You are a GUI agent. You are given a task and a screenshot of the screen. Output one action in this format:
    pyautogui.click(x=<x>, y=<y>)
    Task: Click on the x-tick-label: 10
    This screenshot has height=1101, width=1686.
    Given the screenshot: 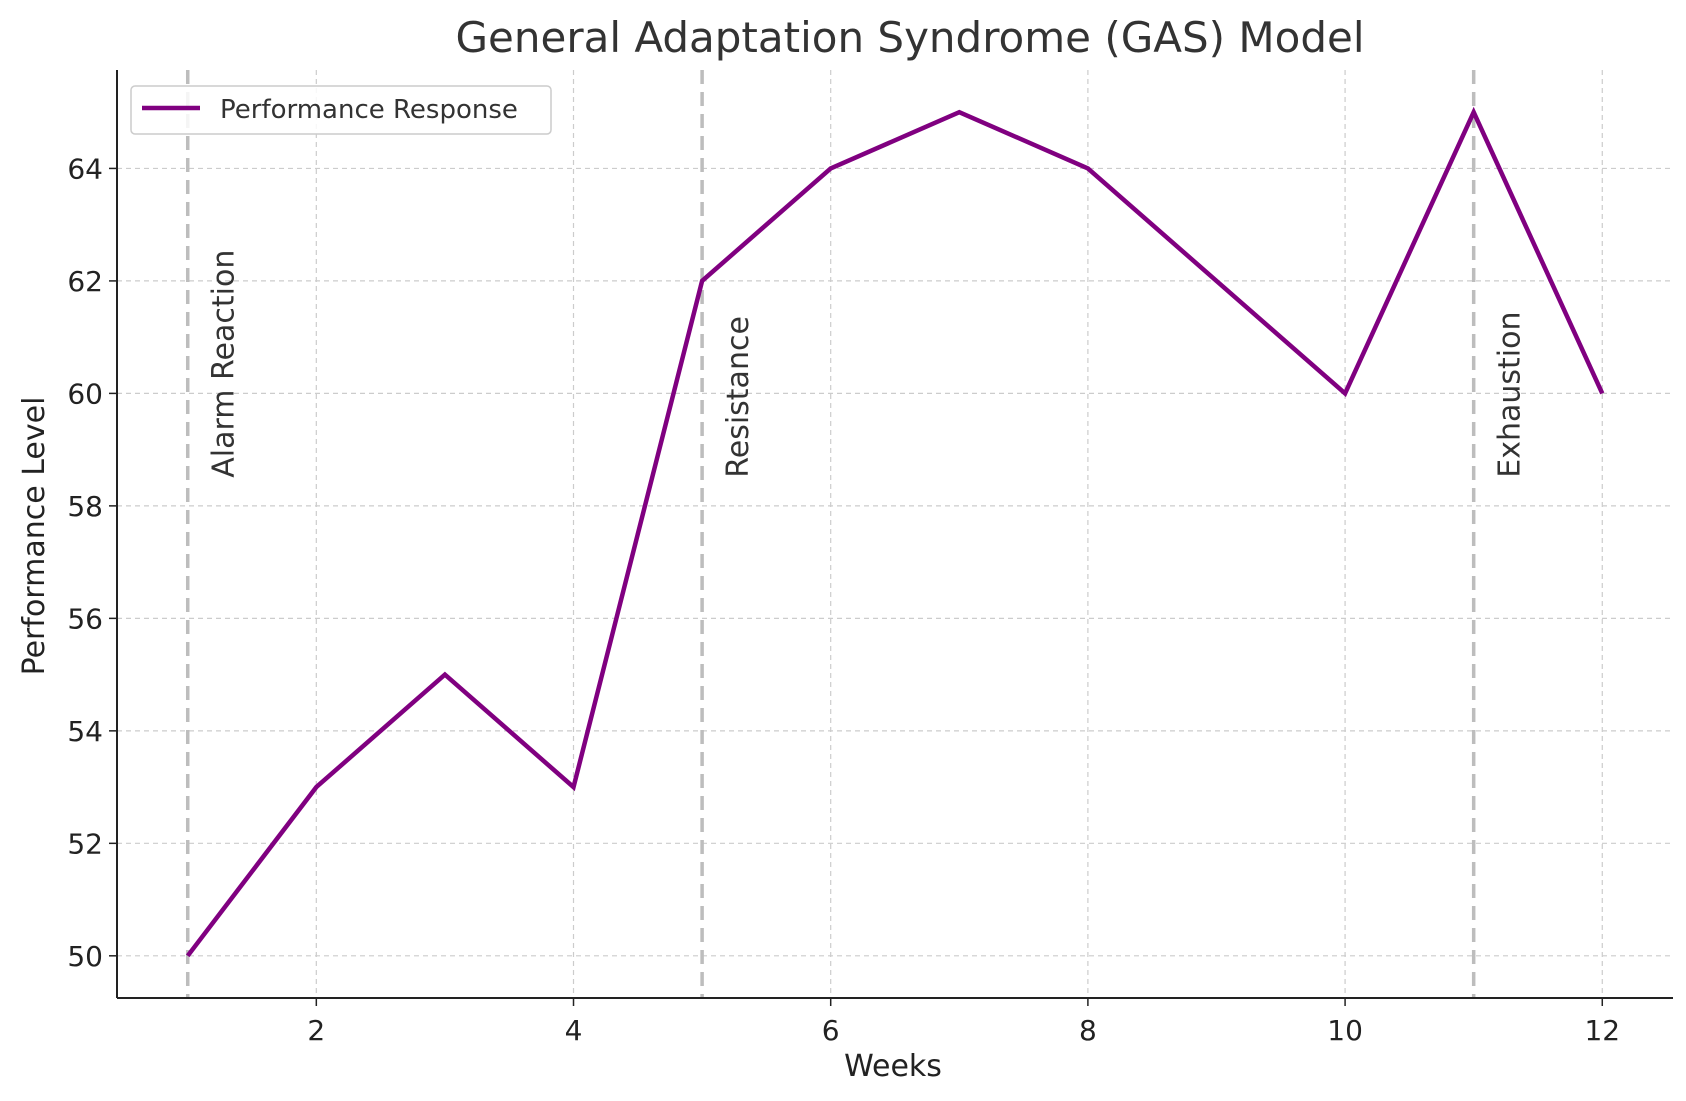 What is the action you would take?
    pyautogui.click(x=1345, y=1030)
    